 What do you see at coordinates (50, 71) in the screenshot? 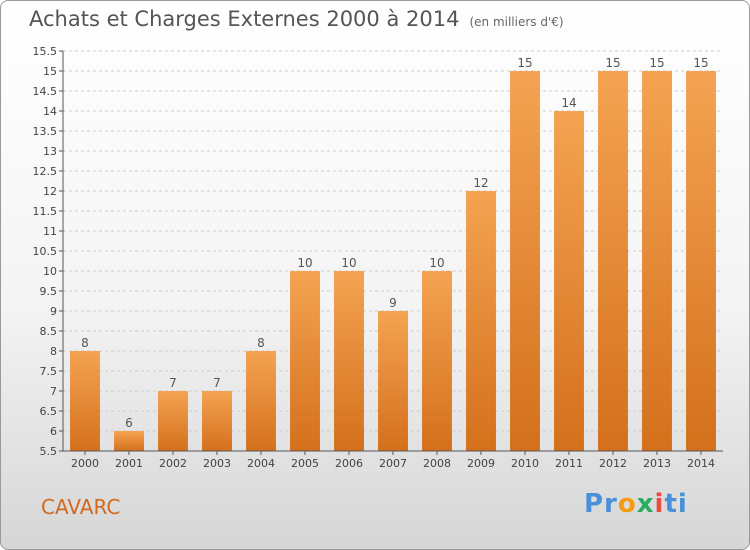
I see `y-tick-label: 15` at bounding box center [50, 71].